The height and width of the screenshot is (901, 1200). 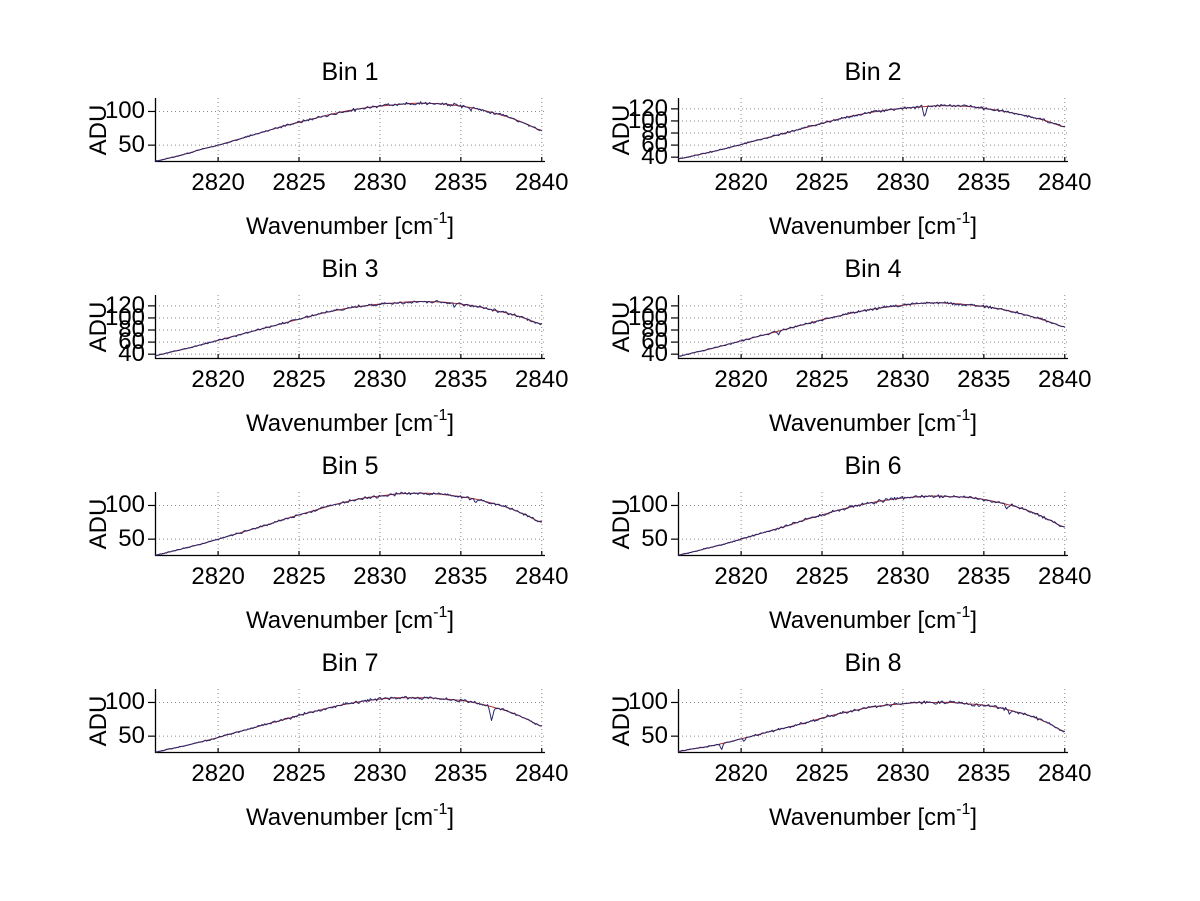 What do you see at coordinates (873, 72) in the screenshot?
I see `plot-title: Bin 2` at bounding box center [873, 72].